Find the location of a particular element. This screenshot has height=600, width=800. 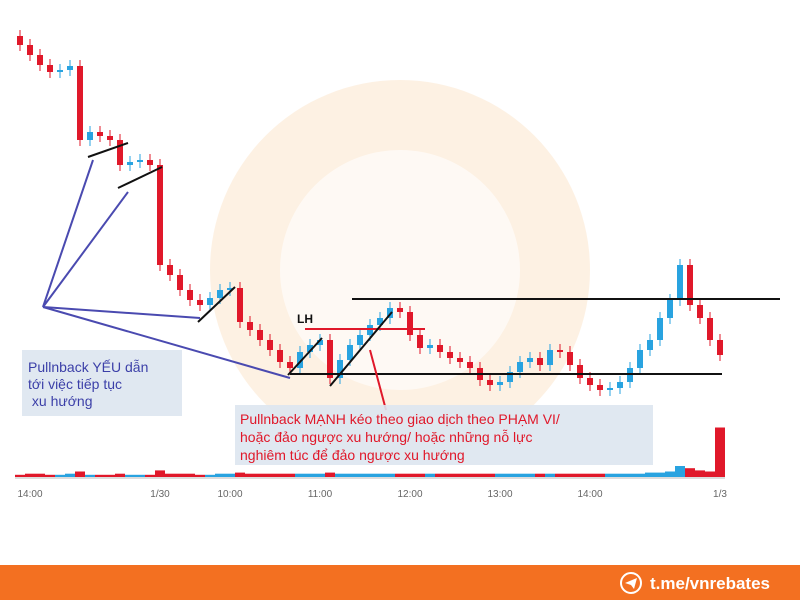

note-weak: Pullnback YẾU dẫn is located at coordinates (88, 367).